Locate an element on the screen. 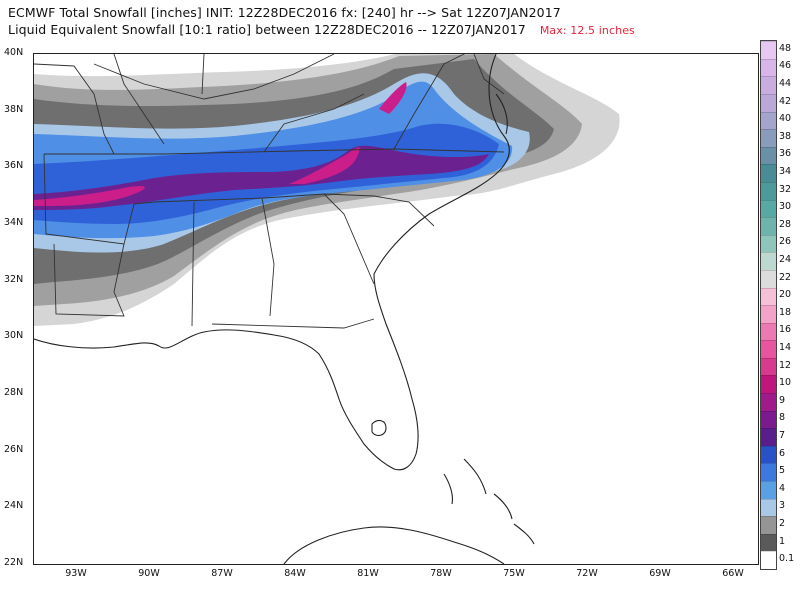 This screenshot has height=603, width=804. snowfall-colorbar is located at coordinates (768, 305).